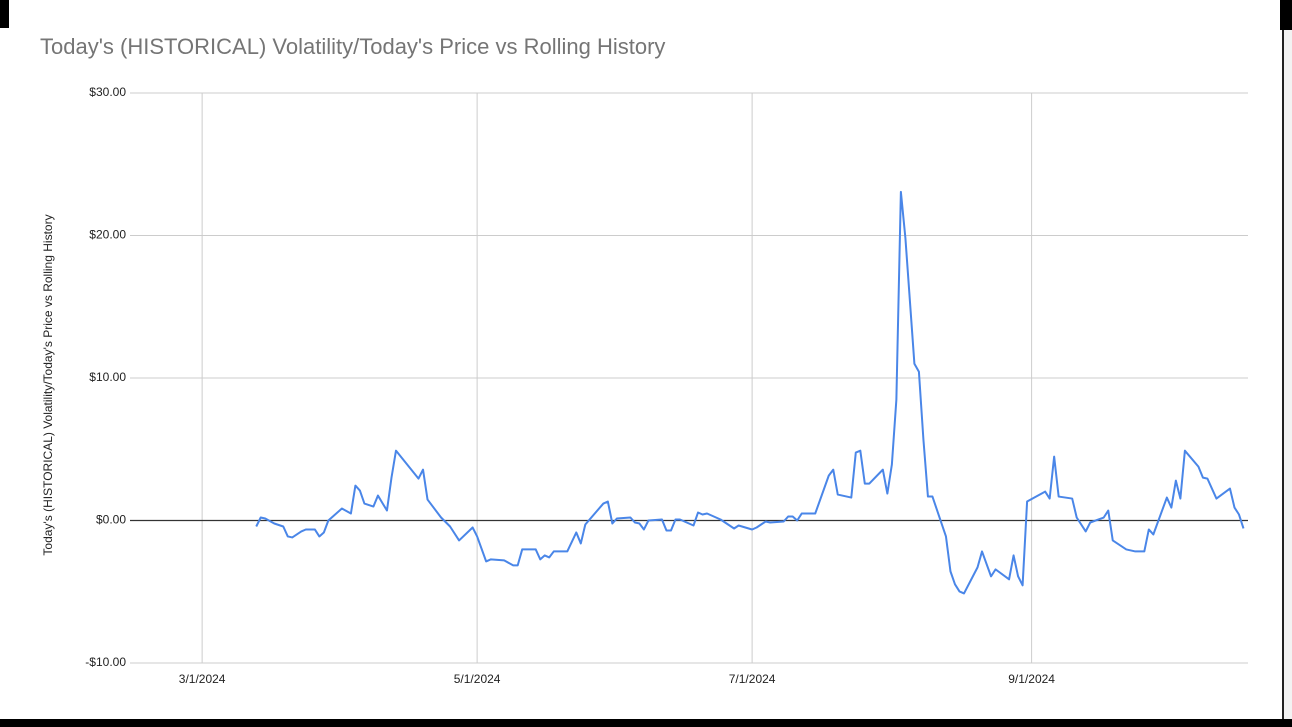 The image size is (1292, 727). Describe the element at coordinates (107, 235) in the screenshot. I see `y-tick-label: $20.00` at that location.